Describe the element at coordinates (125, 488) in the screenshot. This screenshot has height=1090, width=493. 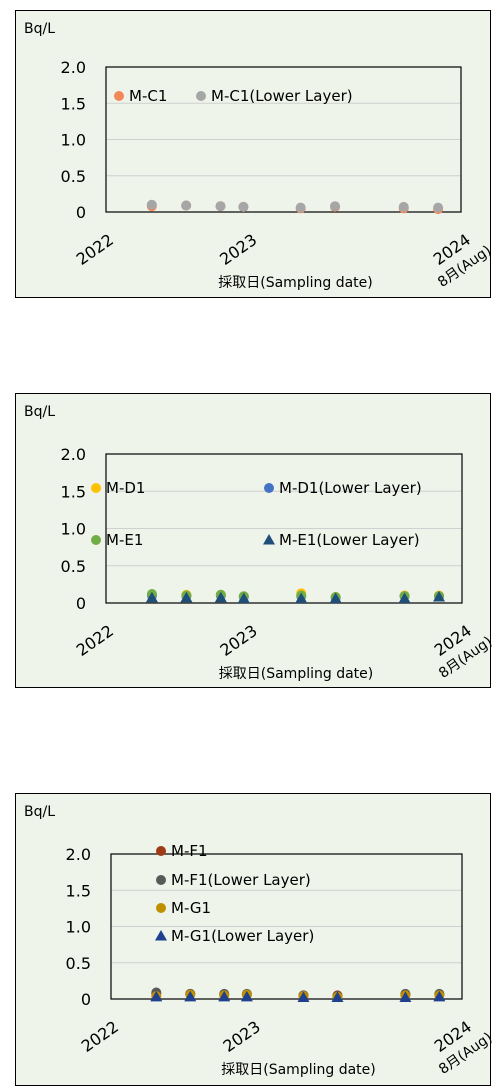
I see `legend-label: M-D1` at that location.